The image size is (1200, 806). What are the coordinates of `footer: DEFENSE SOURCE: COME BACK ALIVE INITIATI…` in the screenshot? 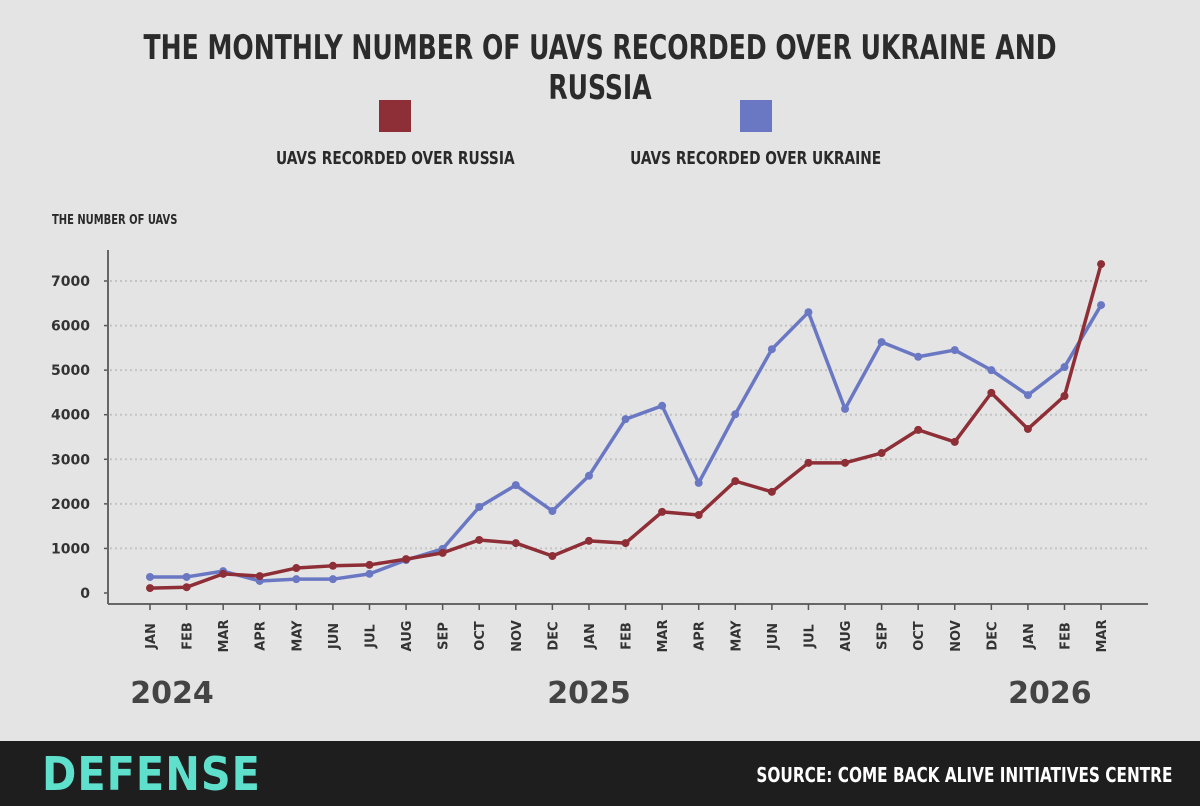 It's located at (600, 773).